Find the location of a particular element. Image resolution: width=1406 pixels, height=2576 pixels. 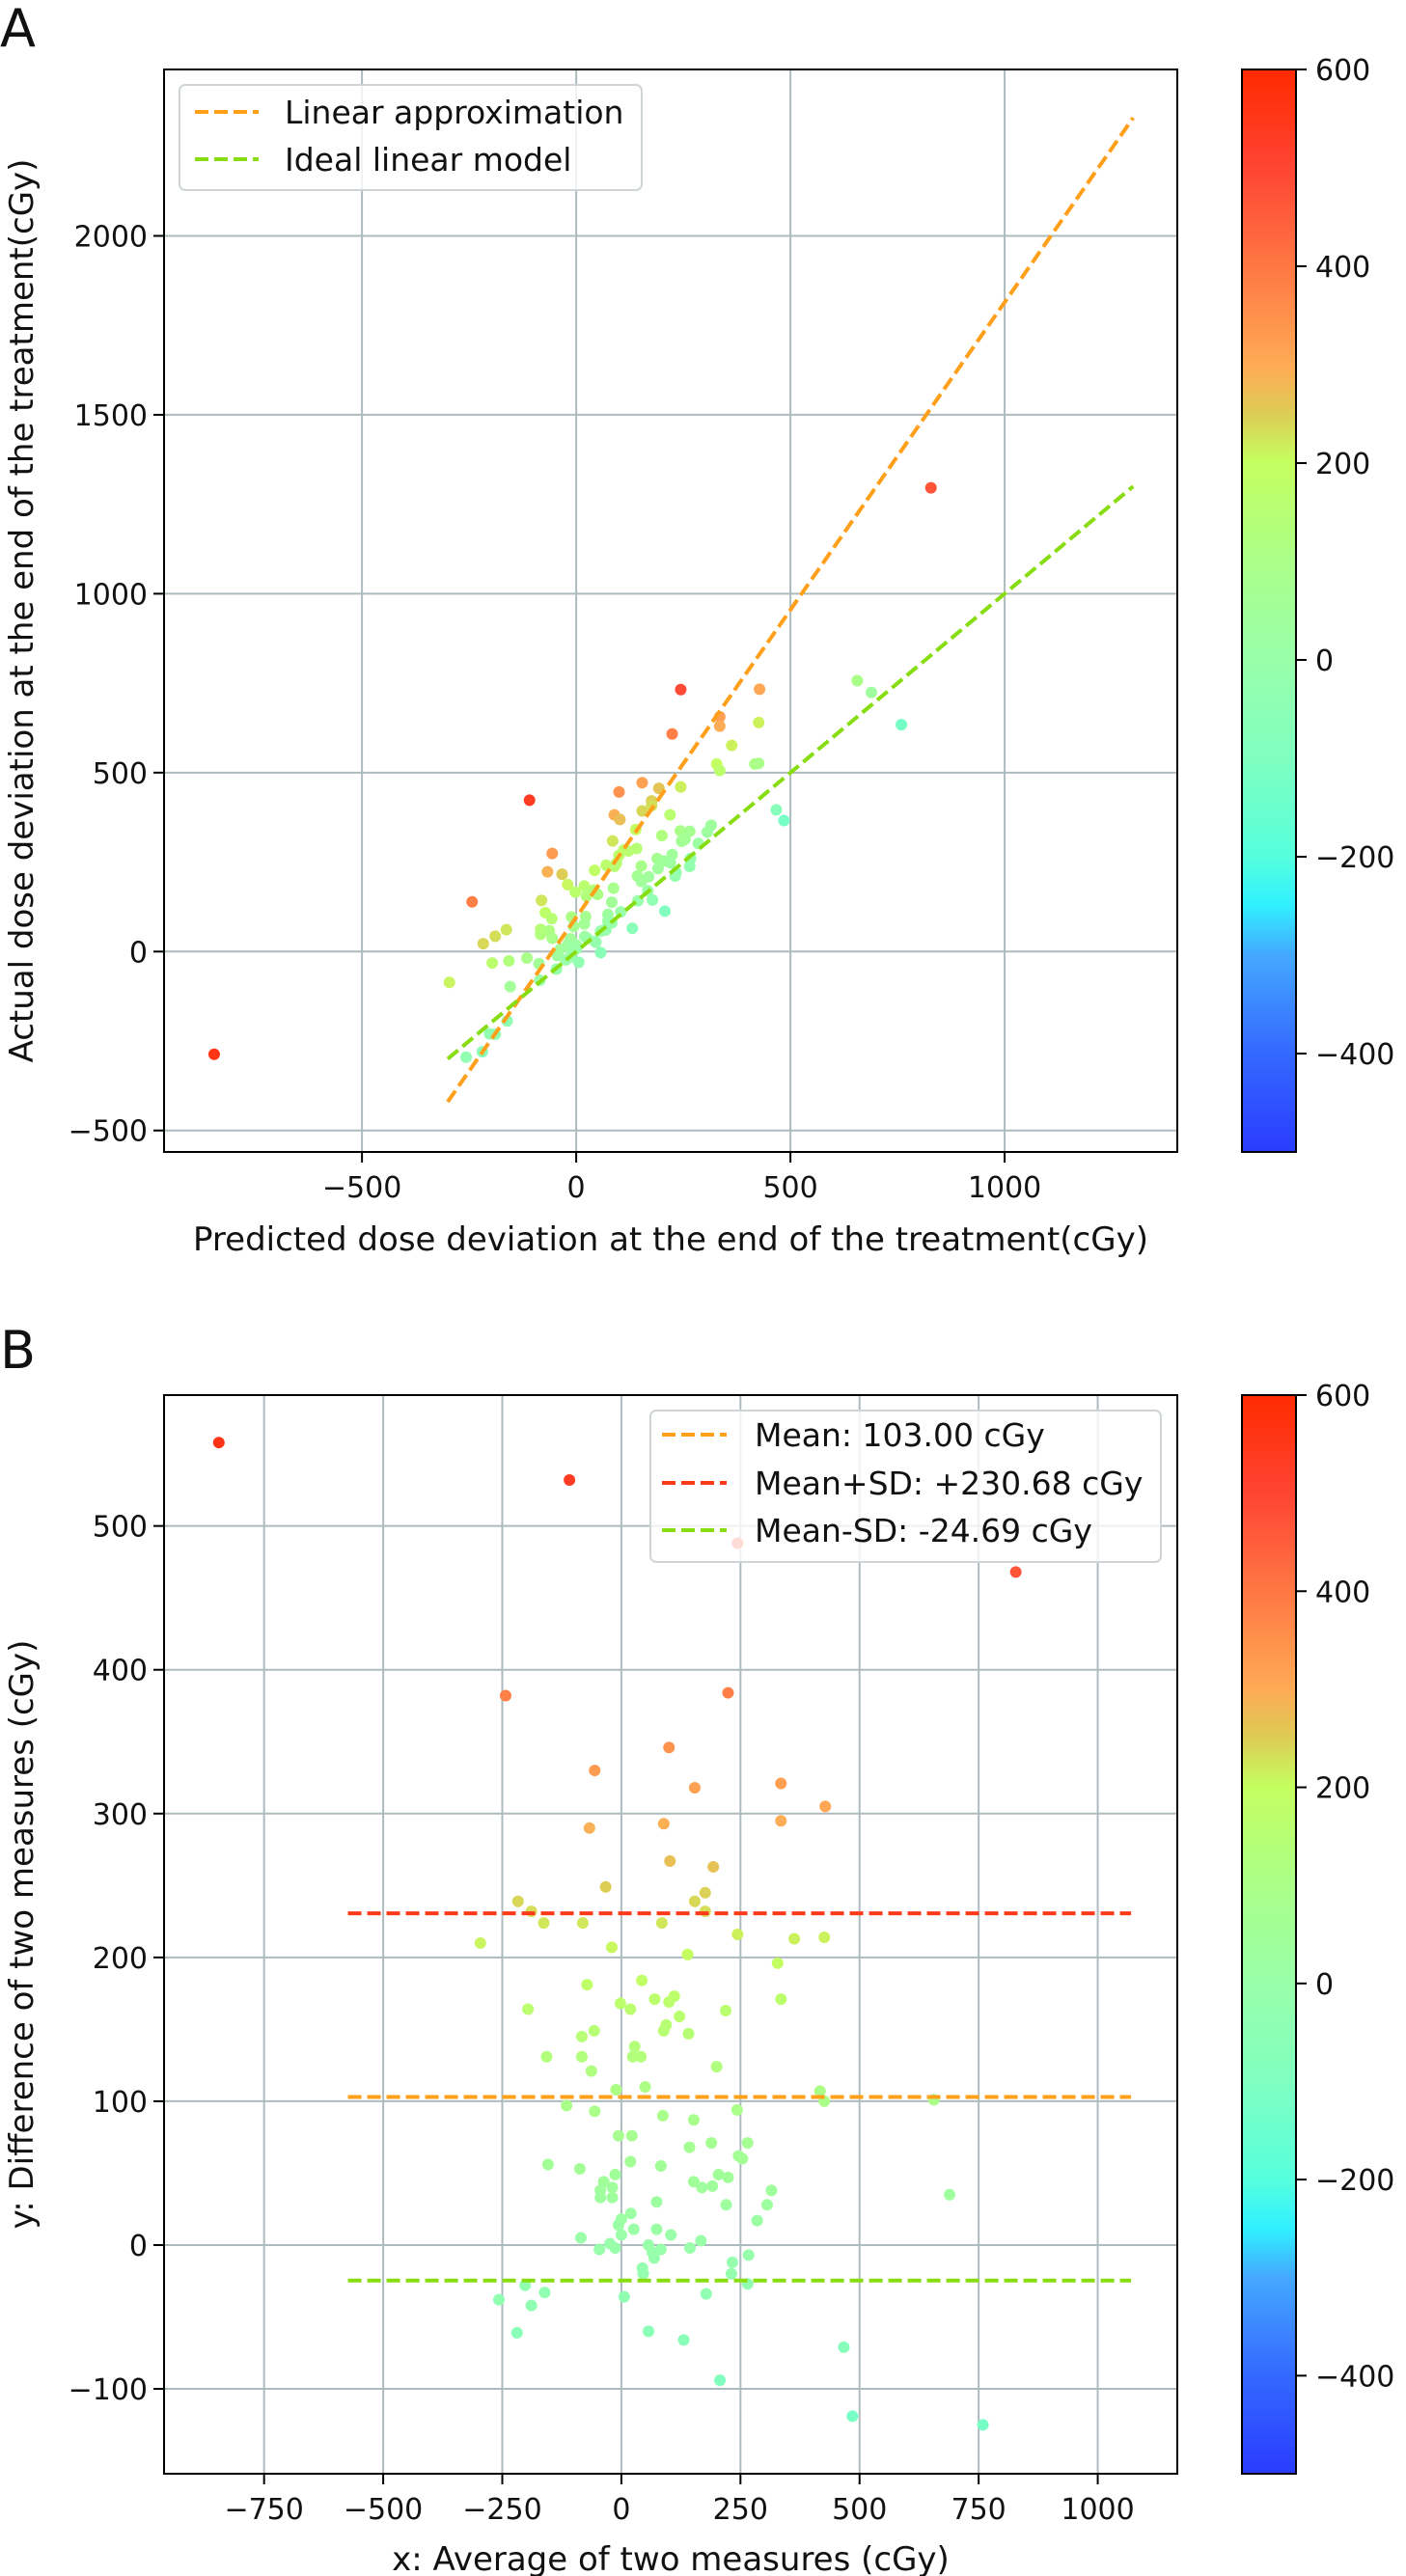

panel-b-colorbar: −400 −200 0 200 400 600 is located at coordinates (1317, 1928).